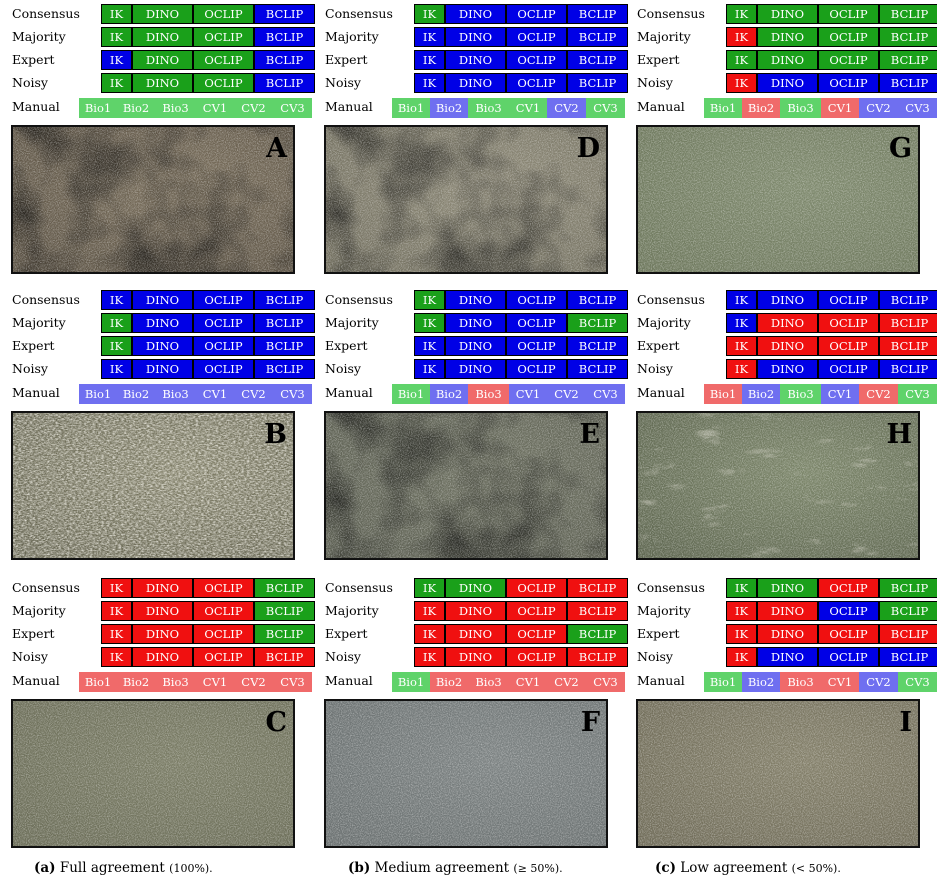  I want to click on seabed-photo: B, so click(153, 485).